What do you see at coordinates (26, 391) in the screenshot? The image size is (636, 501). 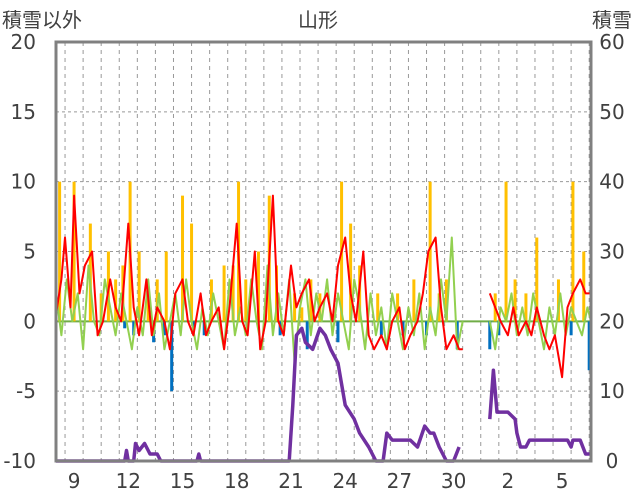 I see `left-tick-label: -5` at bounding box center [26, 391].